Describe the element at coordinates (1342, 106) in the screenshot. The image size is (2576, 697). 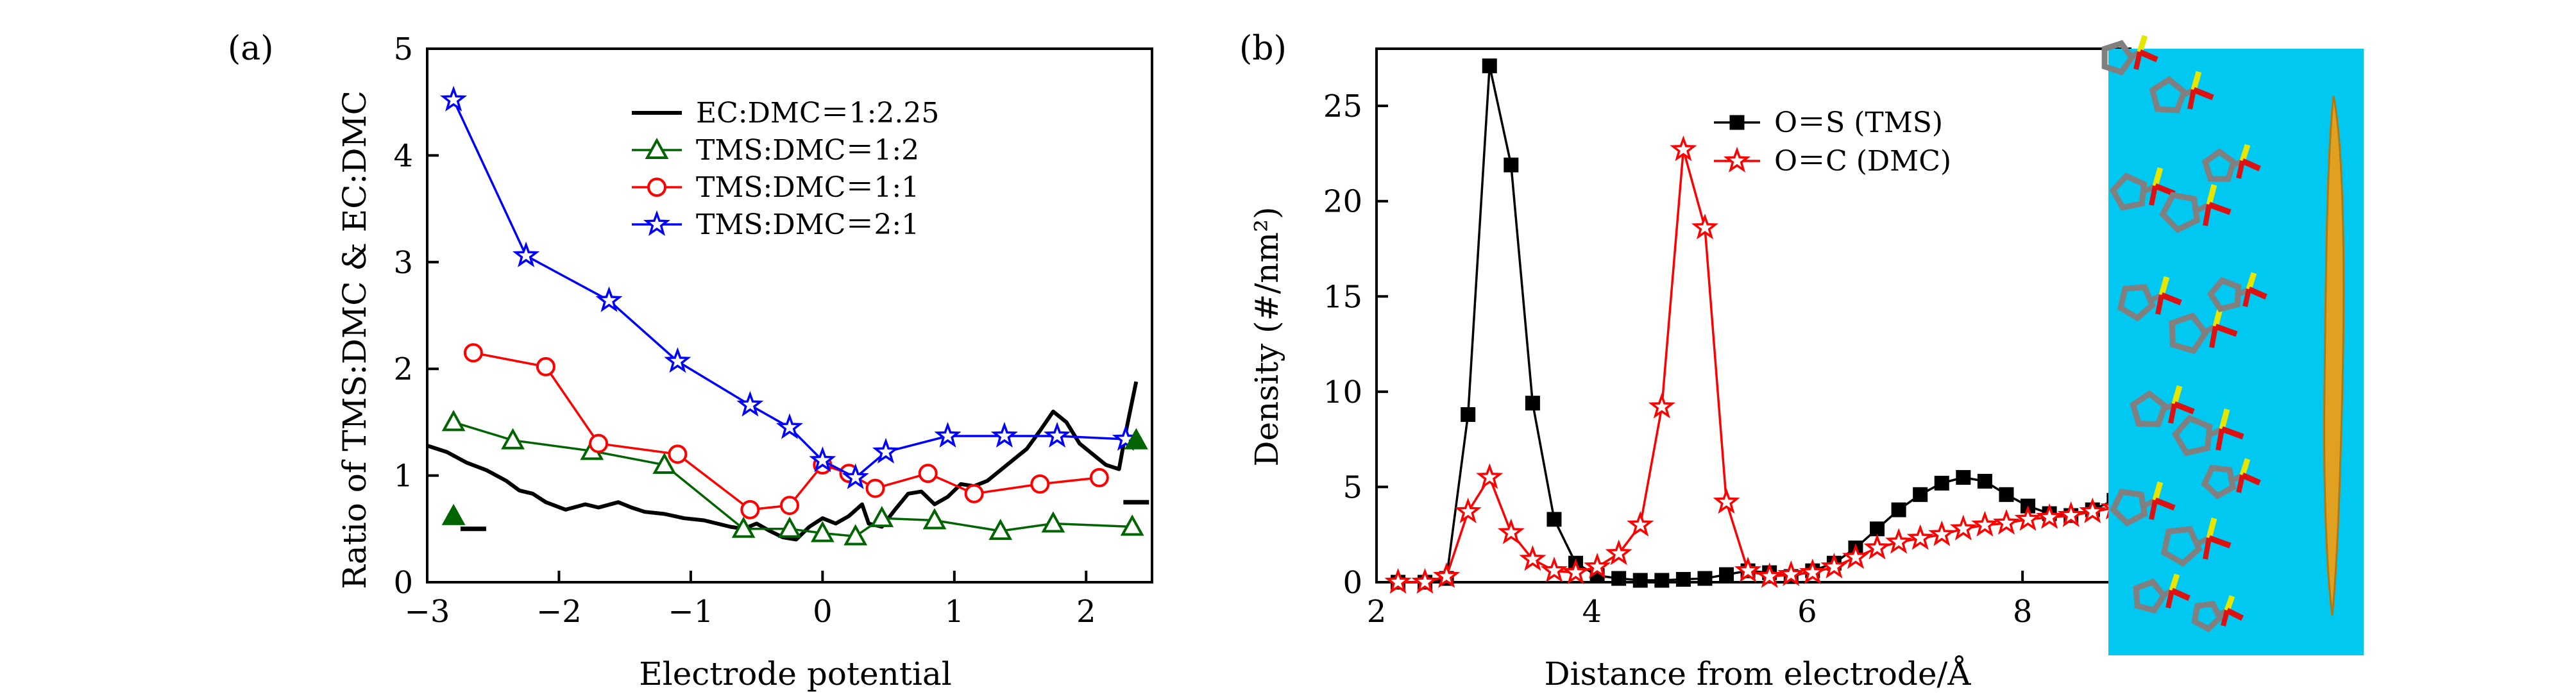
I see `y-tick-label: 25` at that location.